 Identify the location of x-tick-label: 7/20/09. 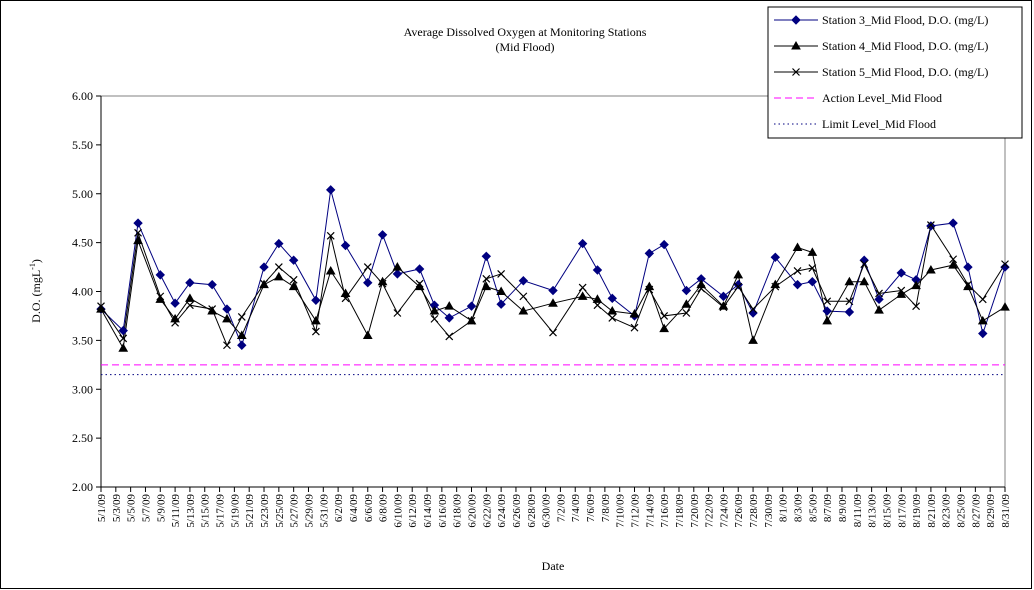
(695, 511).